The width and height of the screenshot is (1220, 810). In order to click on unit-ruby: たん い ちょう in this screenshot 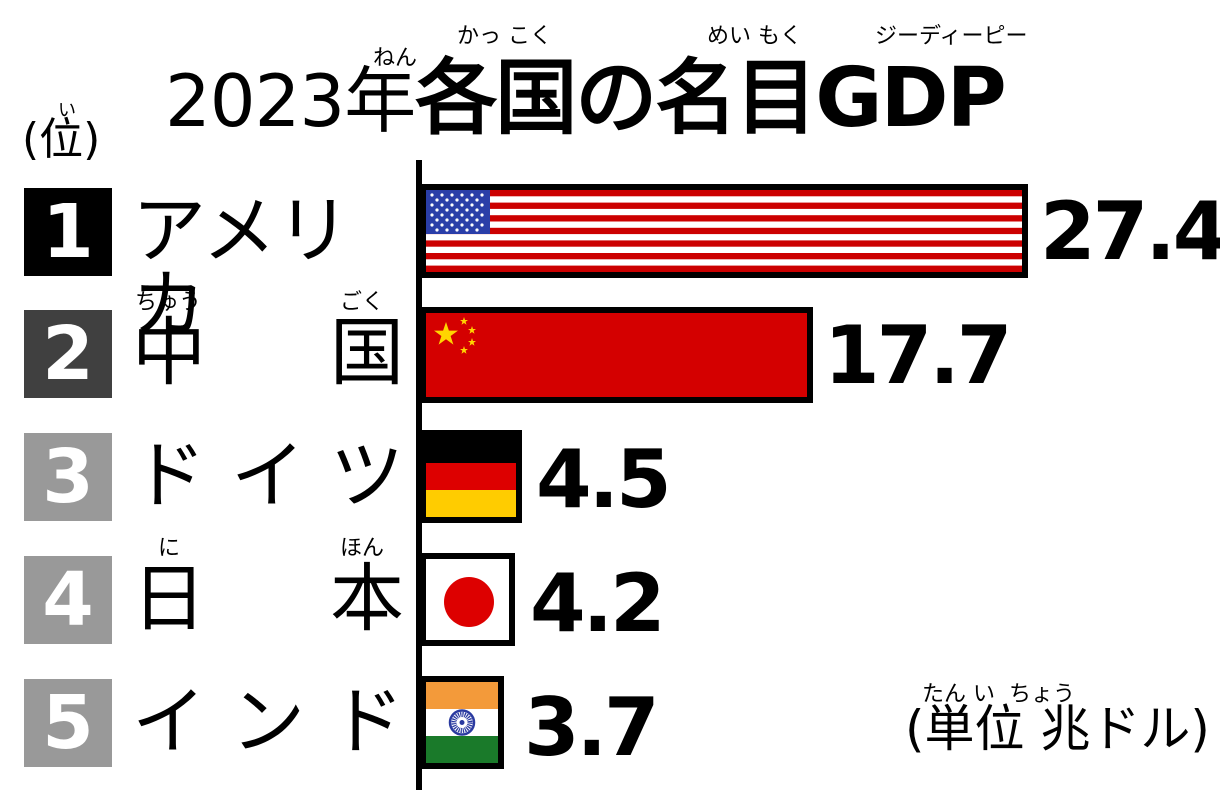, I will do `click(998, 694)`.